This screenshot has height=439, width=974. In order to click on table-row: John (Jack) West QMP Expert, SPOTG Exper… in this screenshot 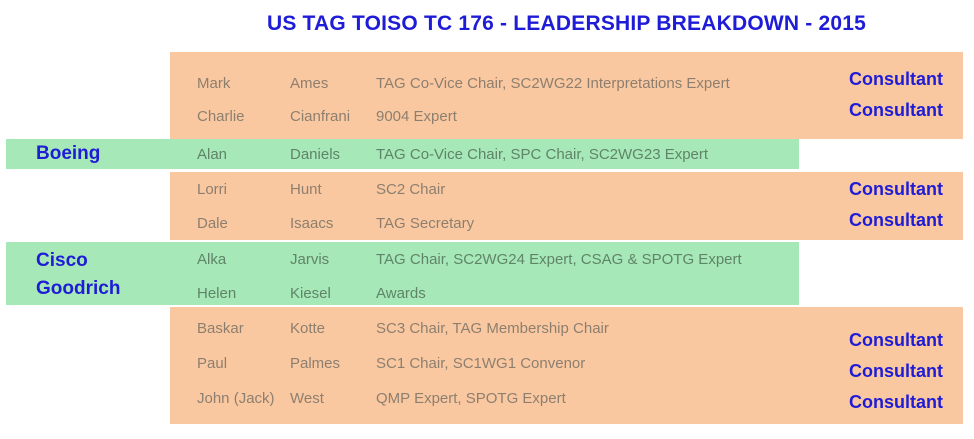, I will do `click(566, 398)`.